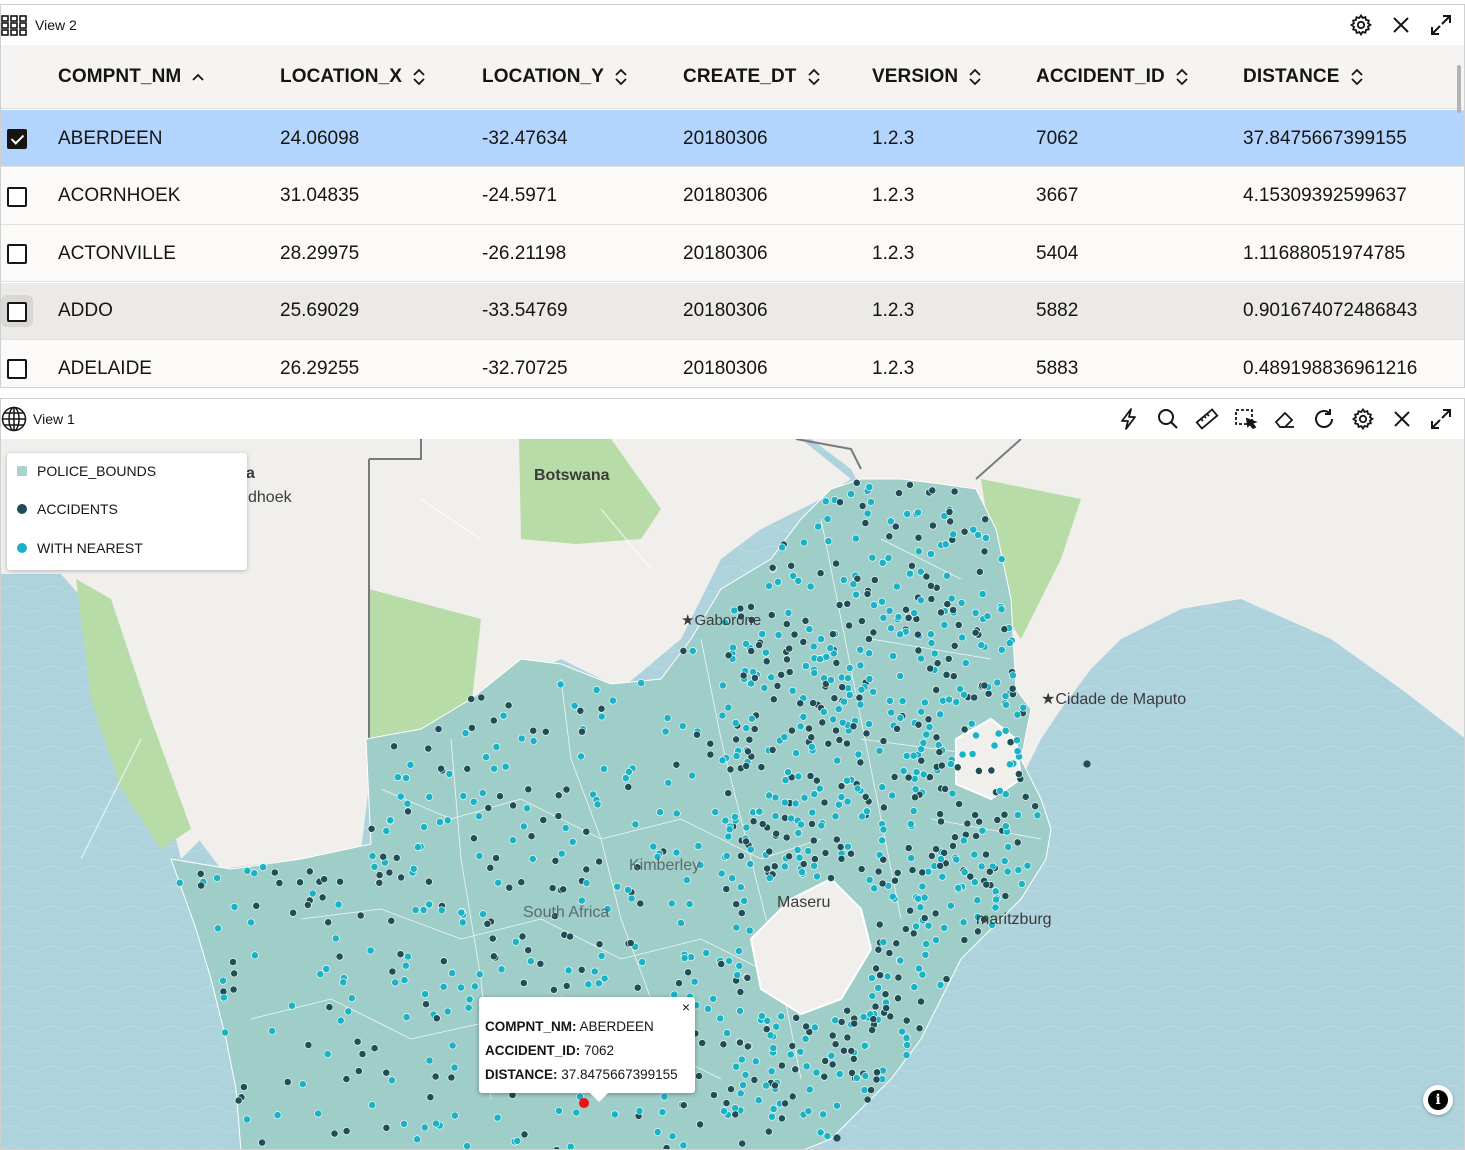  Describe the element at coordinates (1401, 25) in the screenshot. I see `close-icon` at that location.